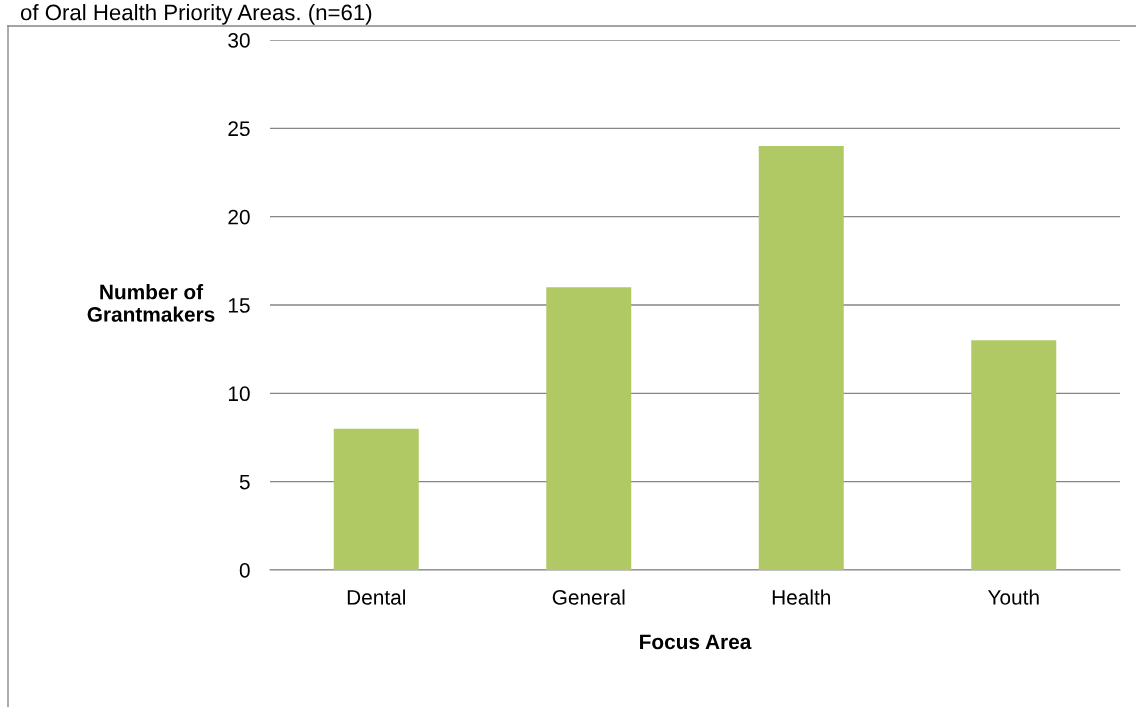  I want to click on y-tick-label: 20, so click(239, 217).